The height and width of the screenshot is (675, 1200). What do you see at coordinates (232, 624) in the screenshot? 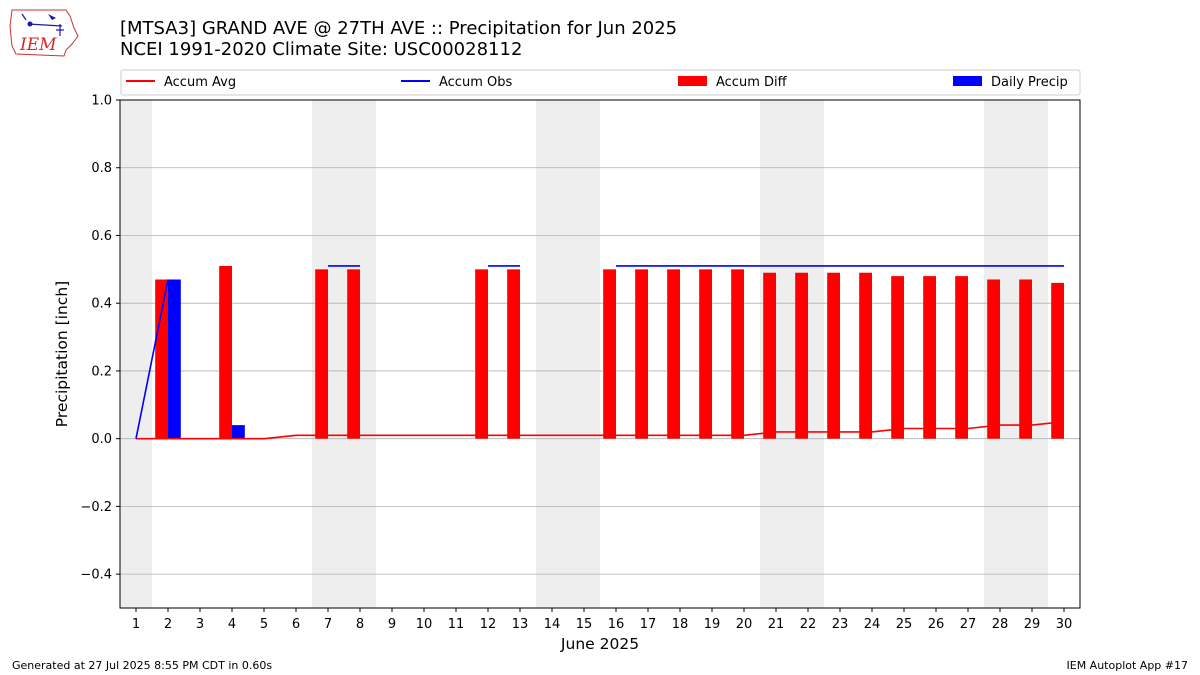
I see `x-tick-label-4: 4` at bounding box center [232, 624].